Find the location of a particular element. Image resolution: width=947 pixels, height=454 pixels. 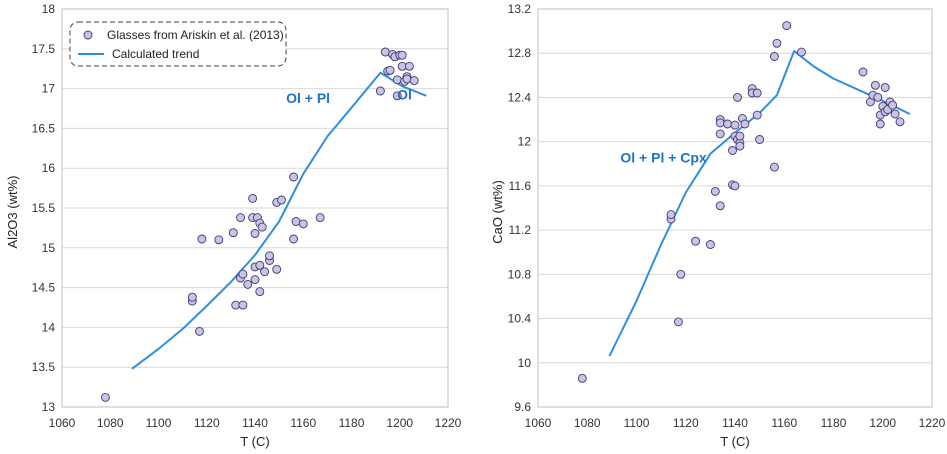

al2o3-annotations: Ol + Pl Ol is located at coordinates (349, 96).